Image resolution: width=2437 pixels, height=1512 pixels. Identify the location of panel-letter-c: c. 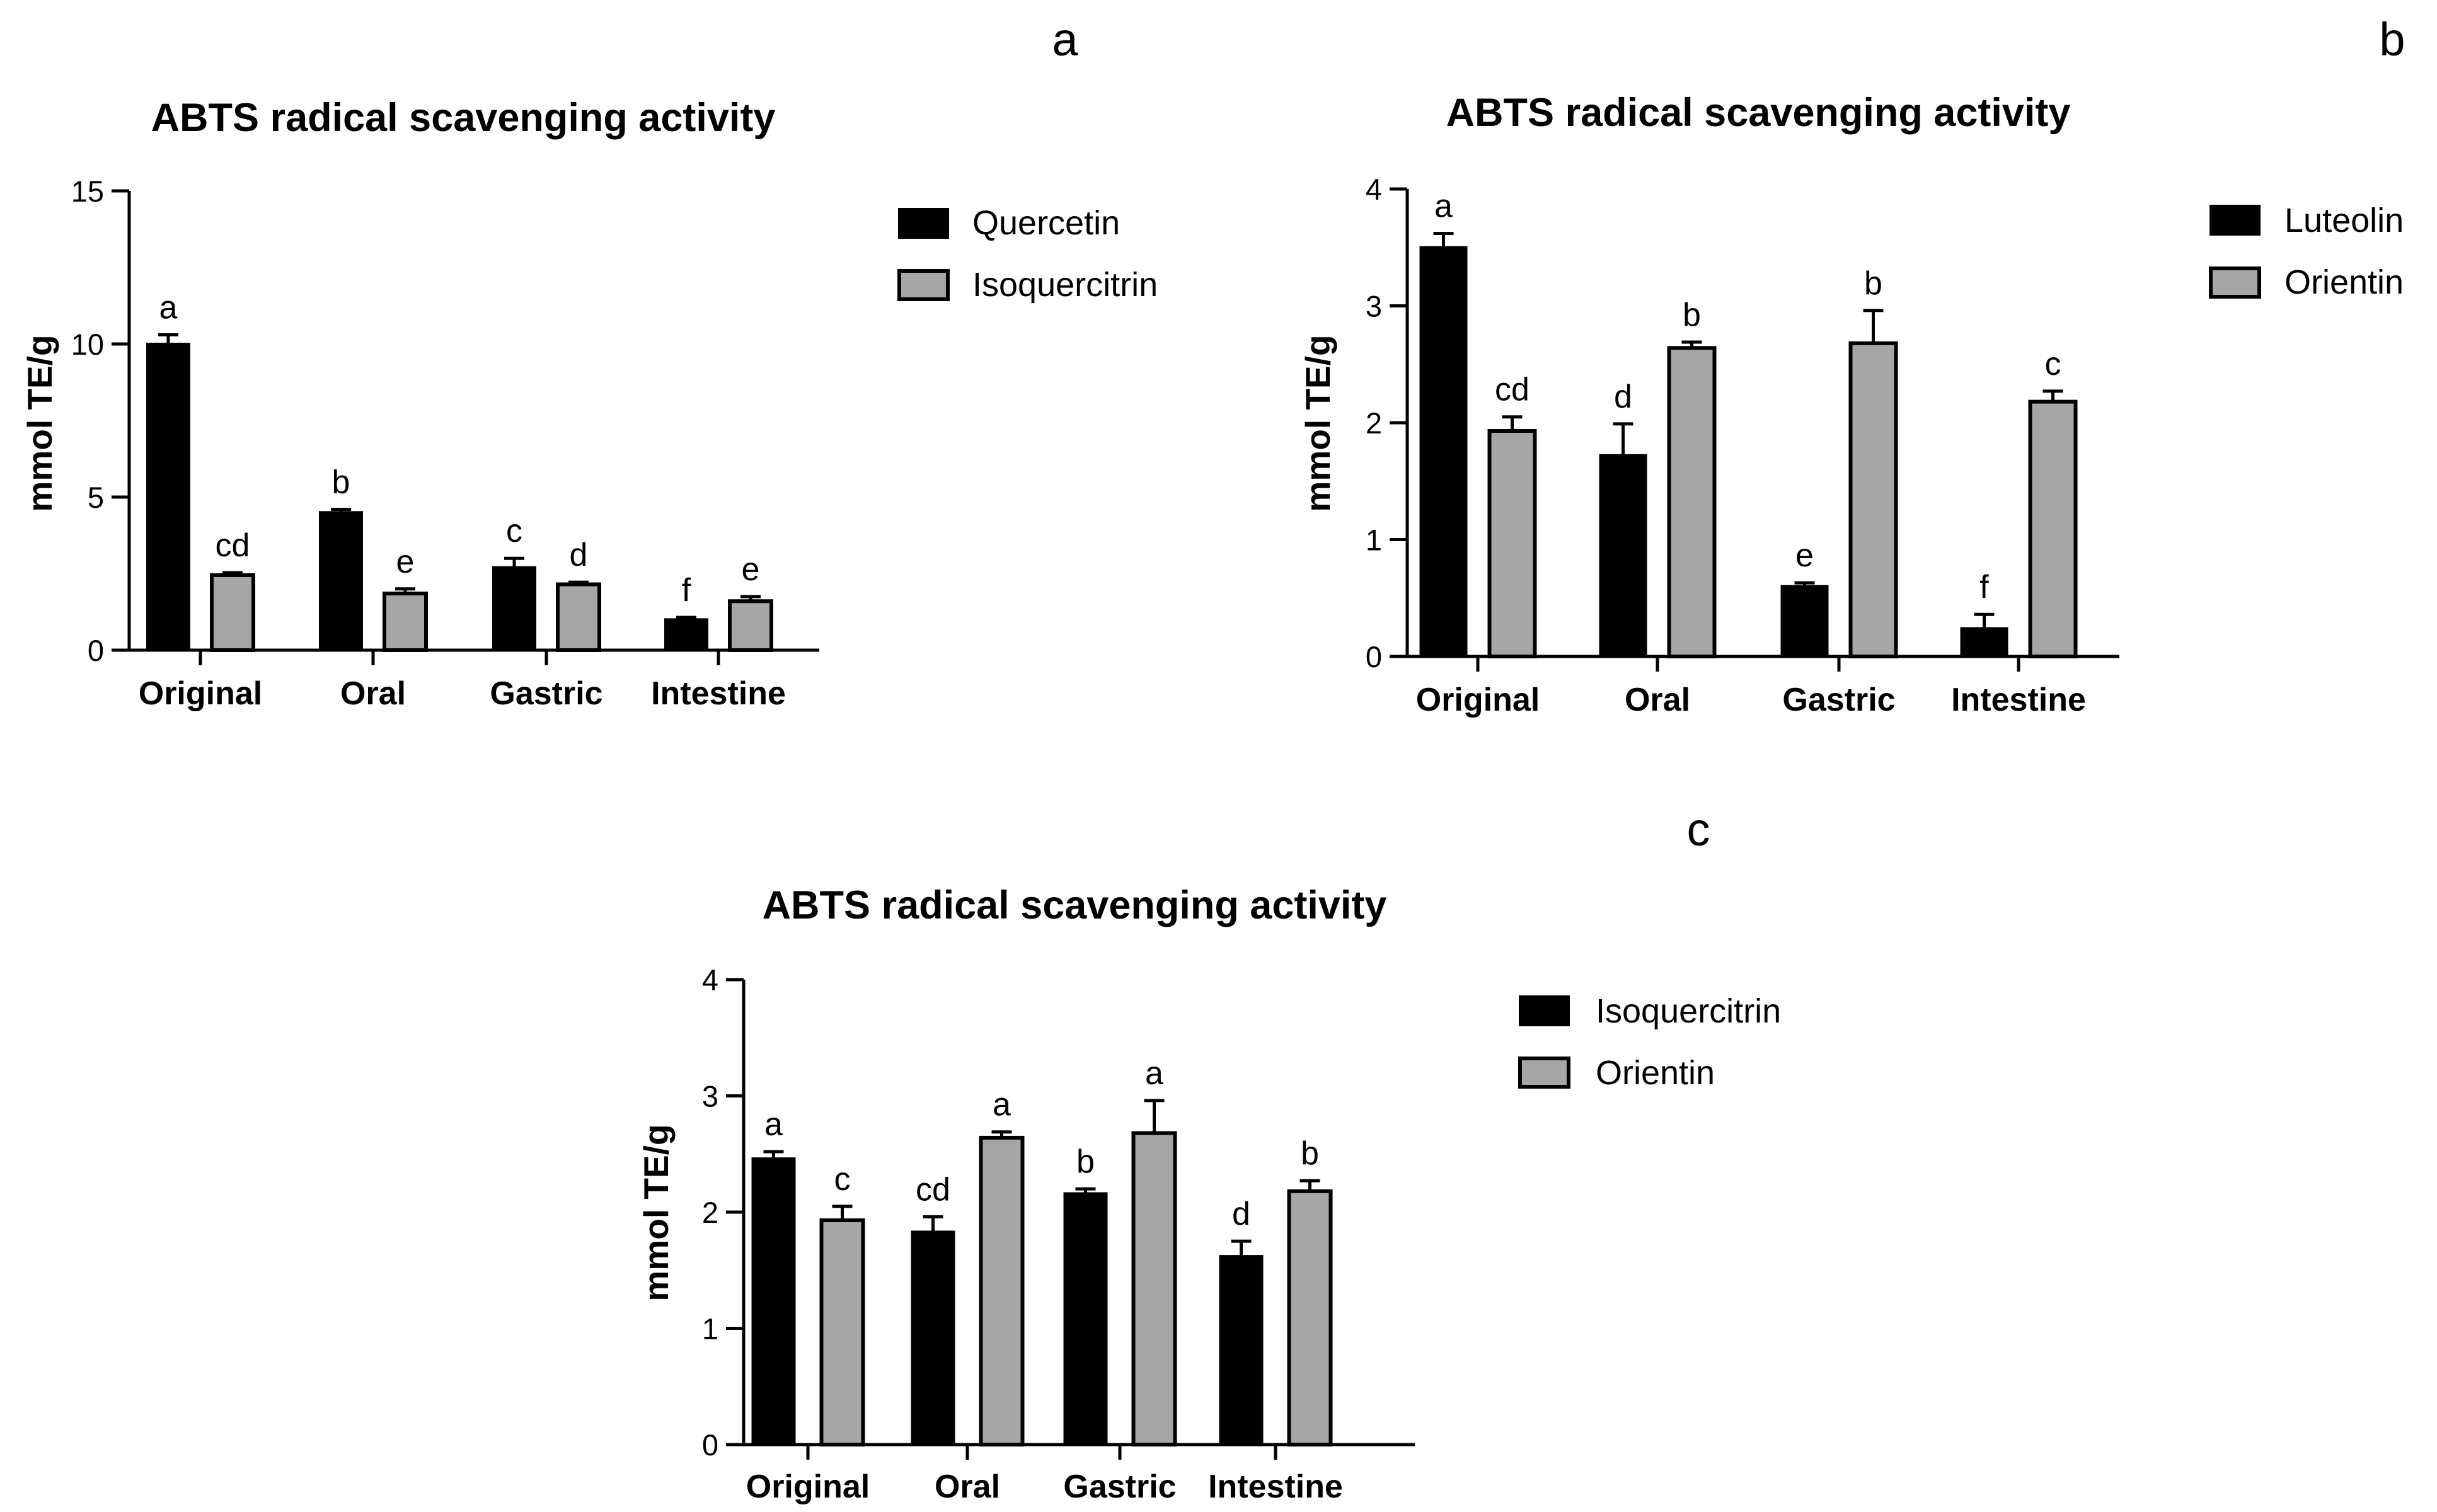
(1698, 829).